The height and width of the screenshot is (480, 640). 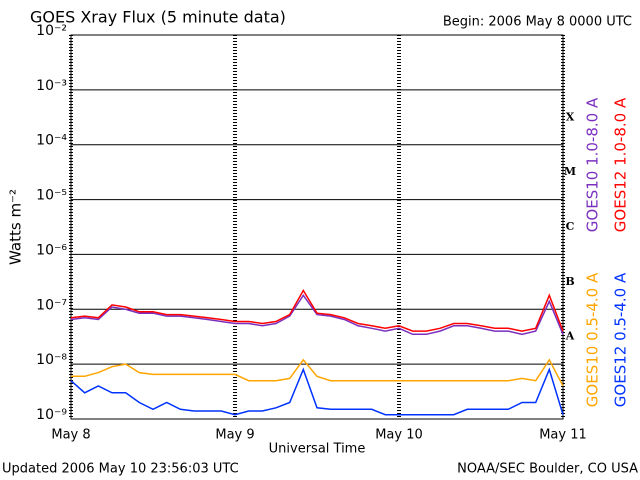 What do you see at coordinates (234, 435) in the screenshot?
I see `x-tick-label: May 9` at bounding box center [234, 435].